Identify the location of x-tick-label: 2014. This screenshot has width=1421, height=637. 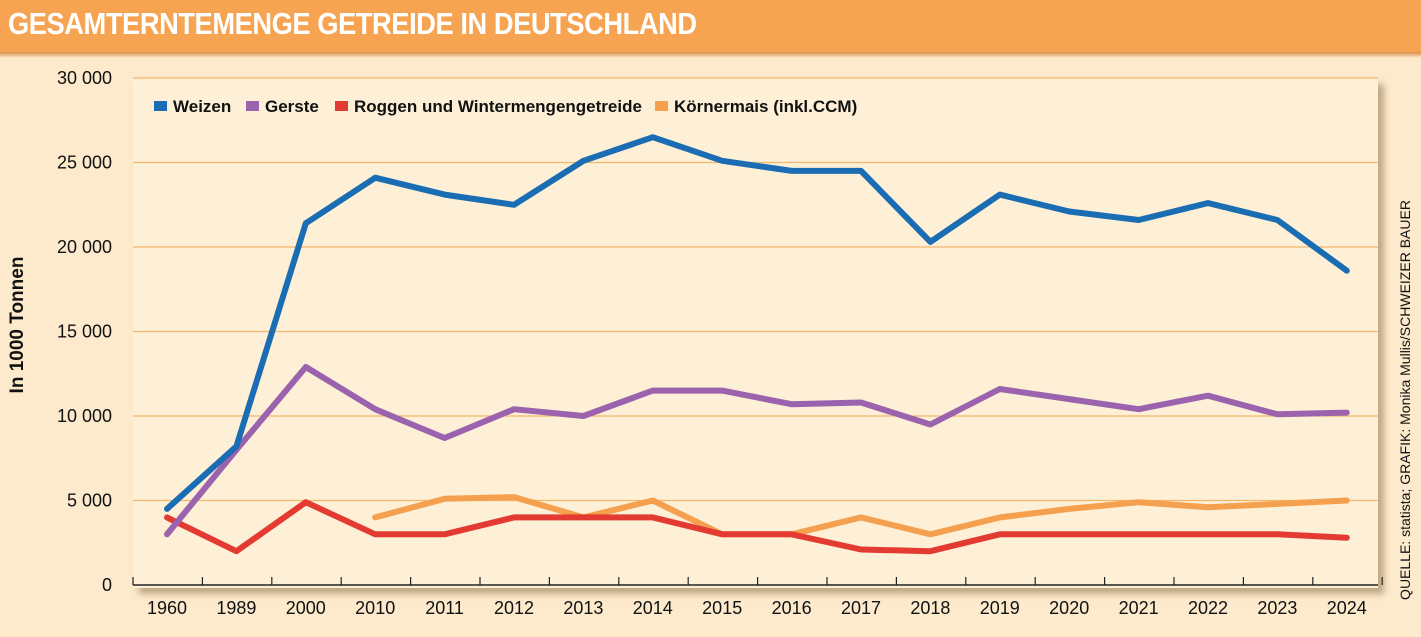
(653, 608).